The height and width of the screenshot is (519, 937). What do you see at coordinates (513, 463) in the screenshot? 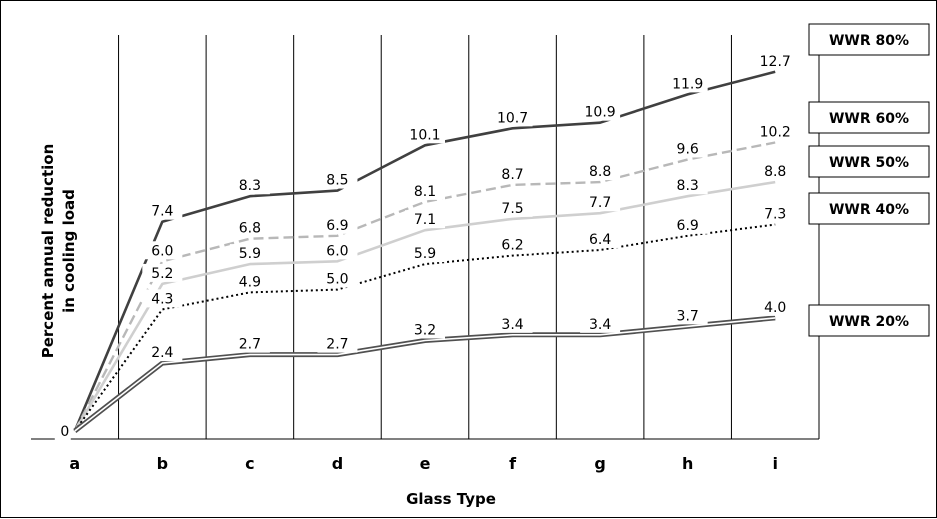
I see `x-tick-label: f` at bounding box center [513, 463].